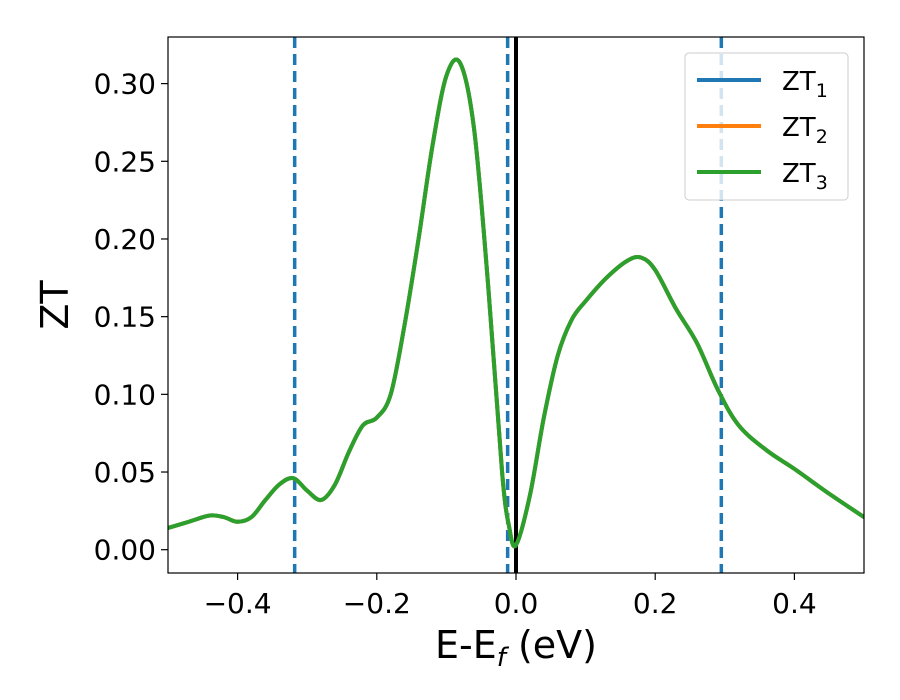 The height and width of the screenshot is (700, 900). I want to click on x-tick-label: 0.2, so click(655, 603).